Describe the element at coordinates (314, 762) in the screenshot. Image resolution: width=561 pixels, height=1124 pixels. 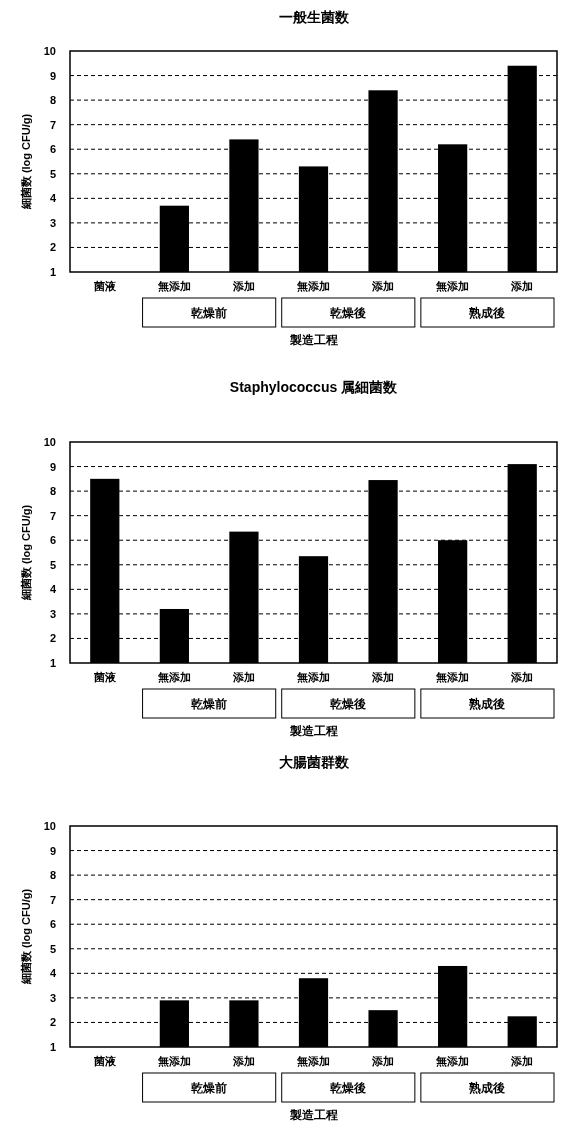
I see `chart-title: 大腸菌群数` at that location.